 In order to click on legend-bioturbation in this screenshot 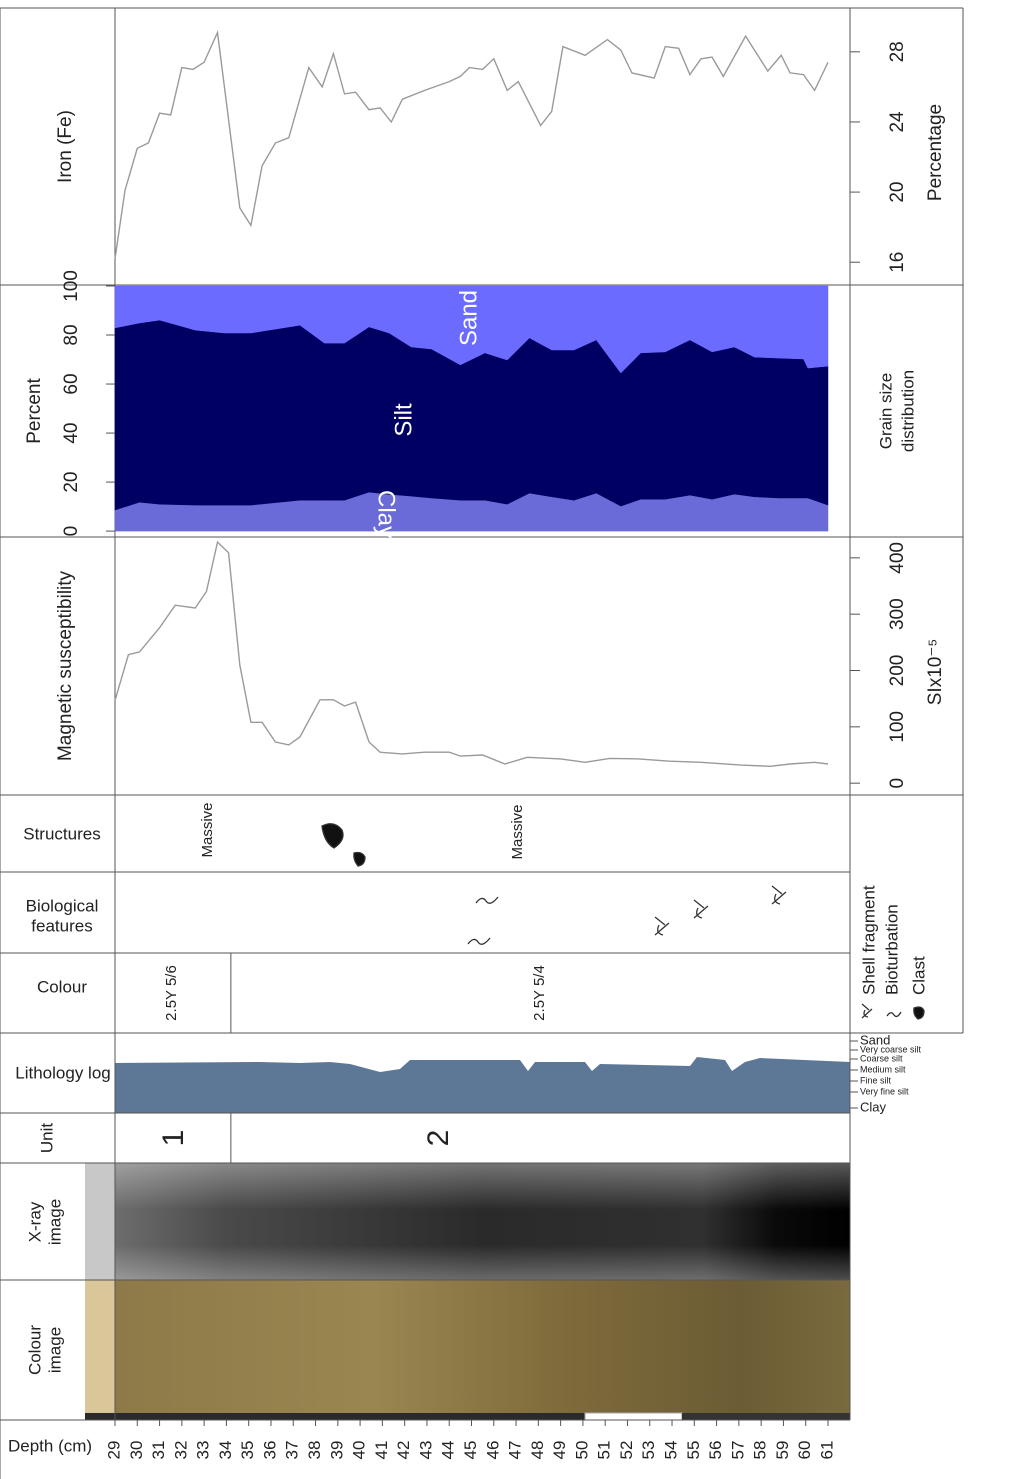, I will do `click(894, 1014)`.